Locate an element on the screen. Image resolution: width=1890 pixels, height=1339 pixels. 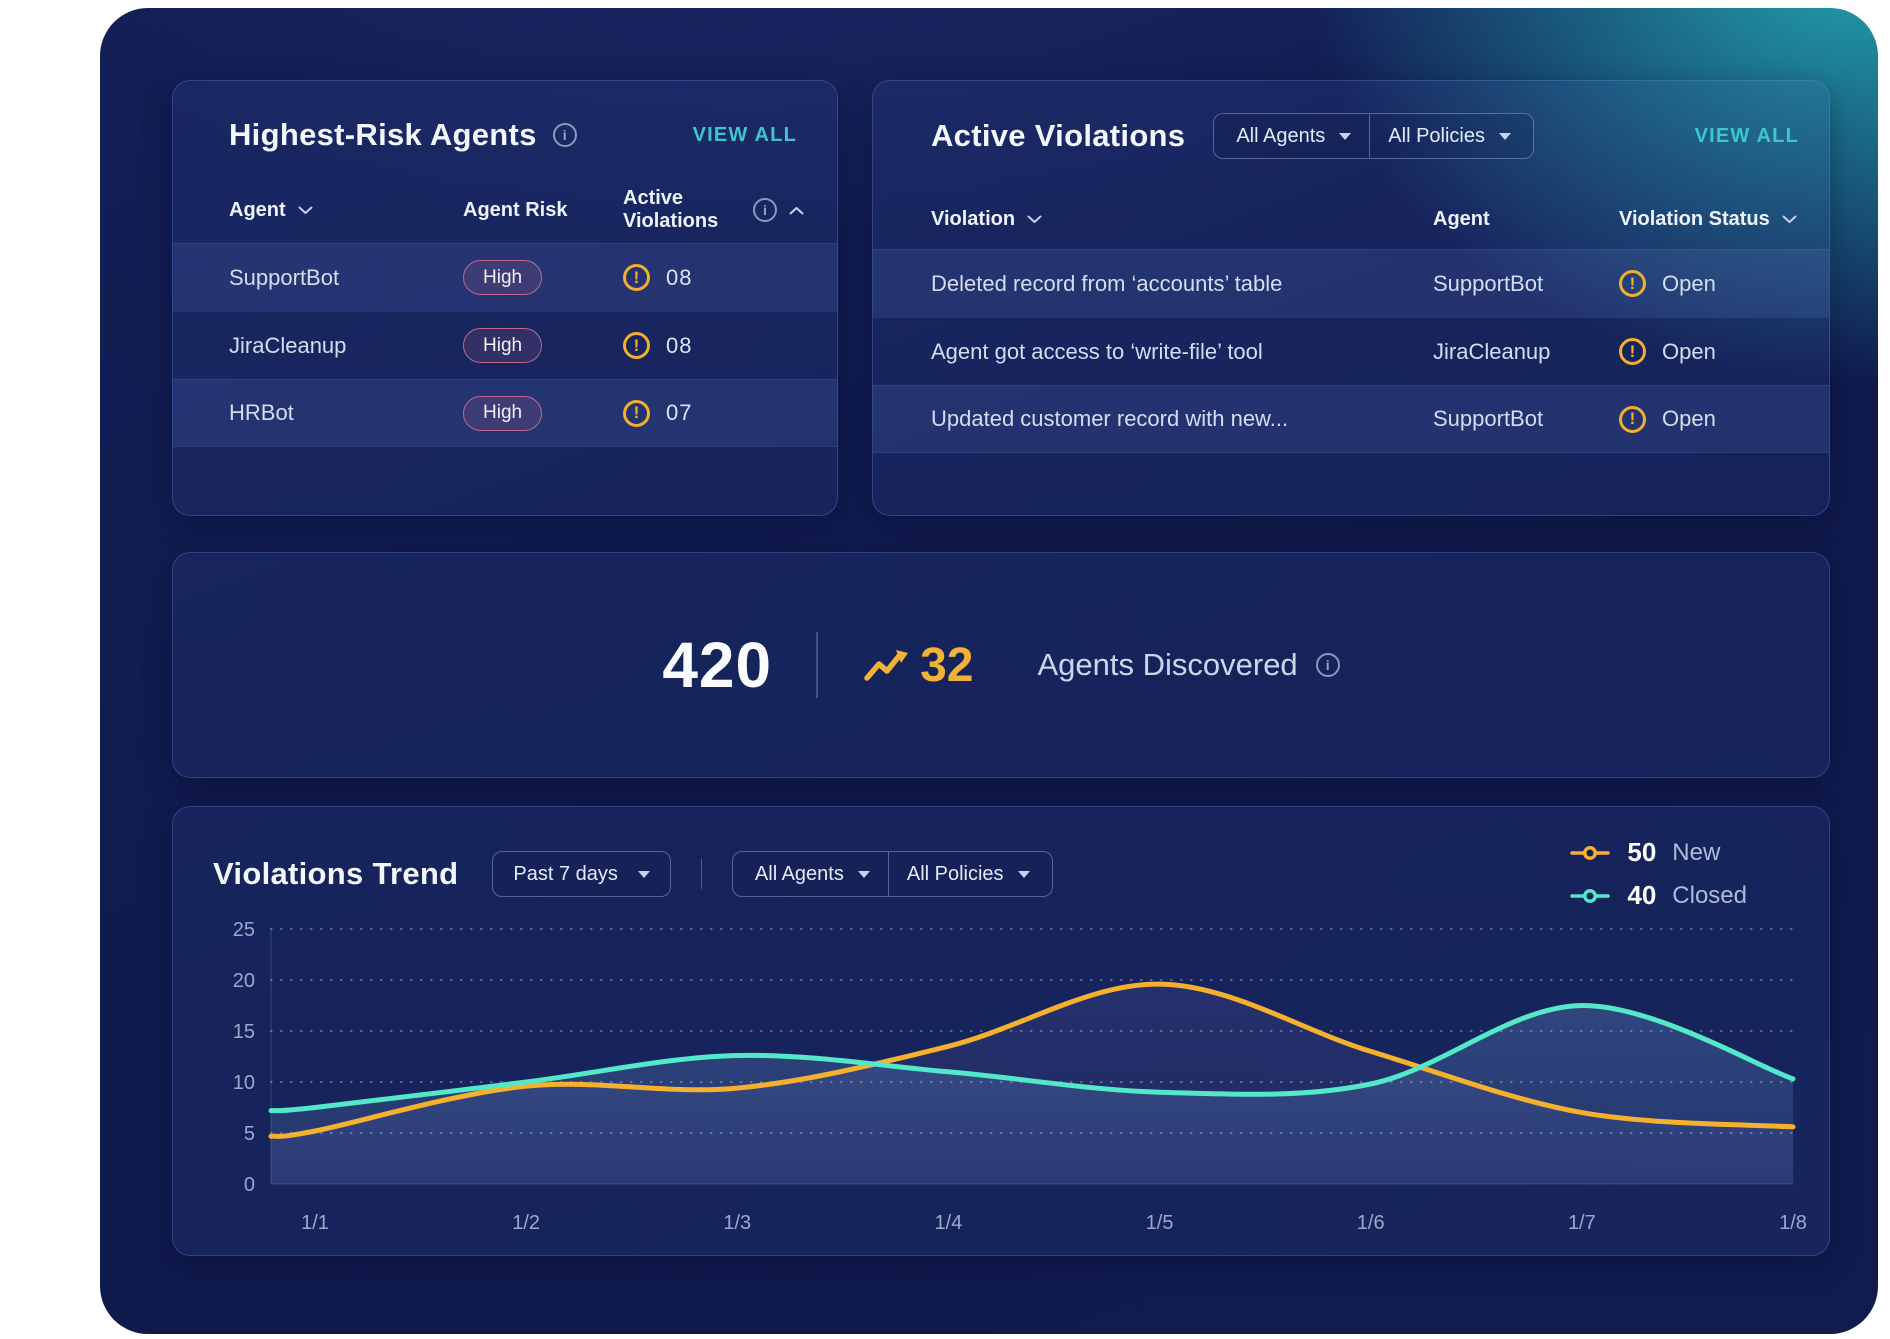
chart-legend: 50 New 40 Closed is located at coordinates (1658, 874).